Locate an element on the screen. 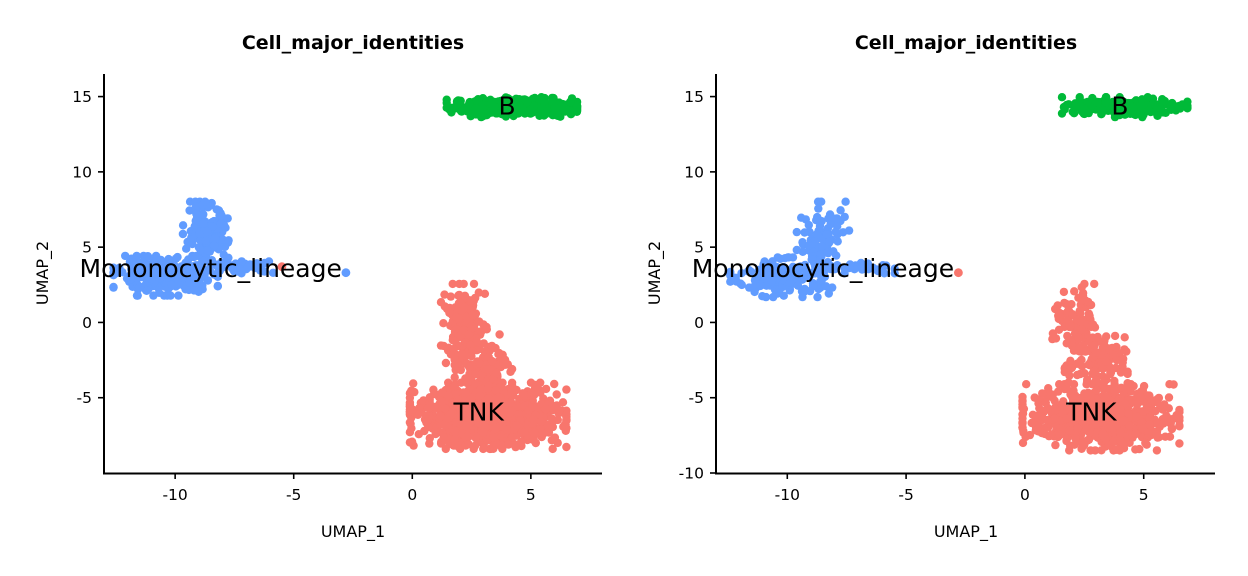 The image size is (1248, 576). x-tick-label: 5 is located at coordinates (531, 495).